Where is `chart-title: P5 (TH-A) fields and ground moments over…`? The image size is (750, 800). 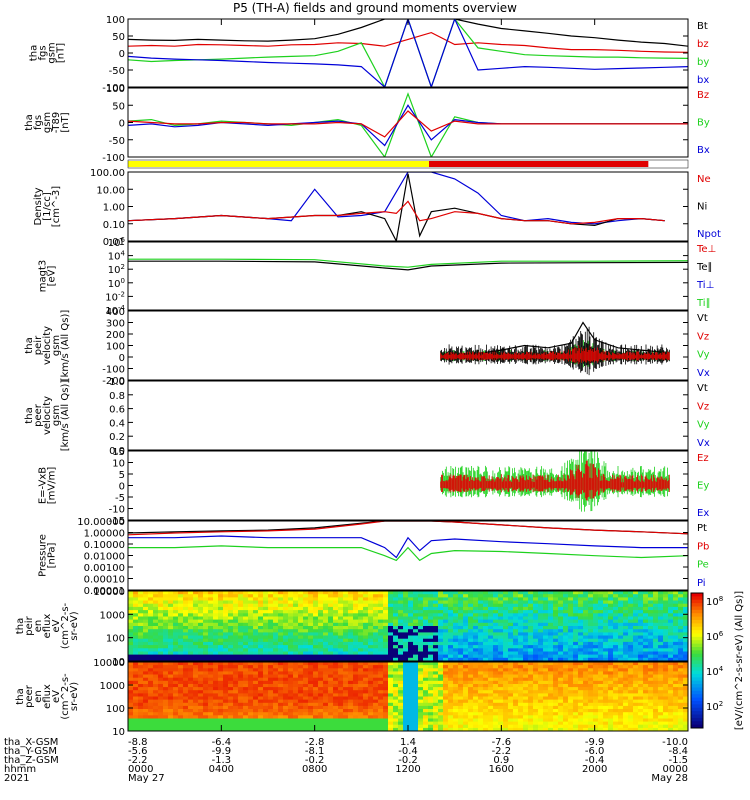
chart-title: P5 (TH-A) fields and ground moments over… is located at coordinates (375, 8).